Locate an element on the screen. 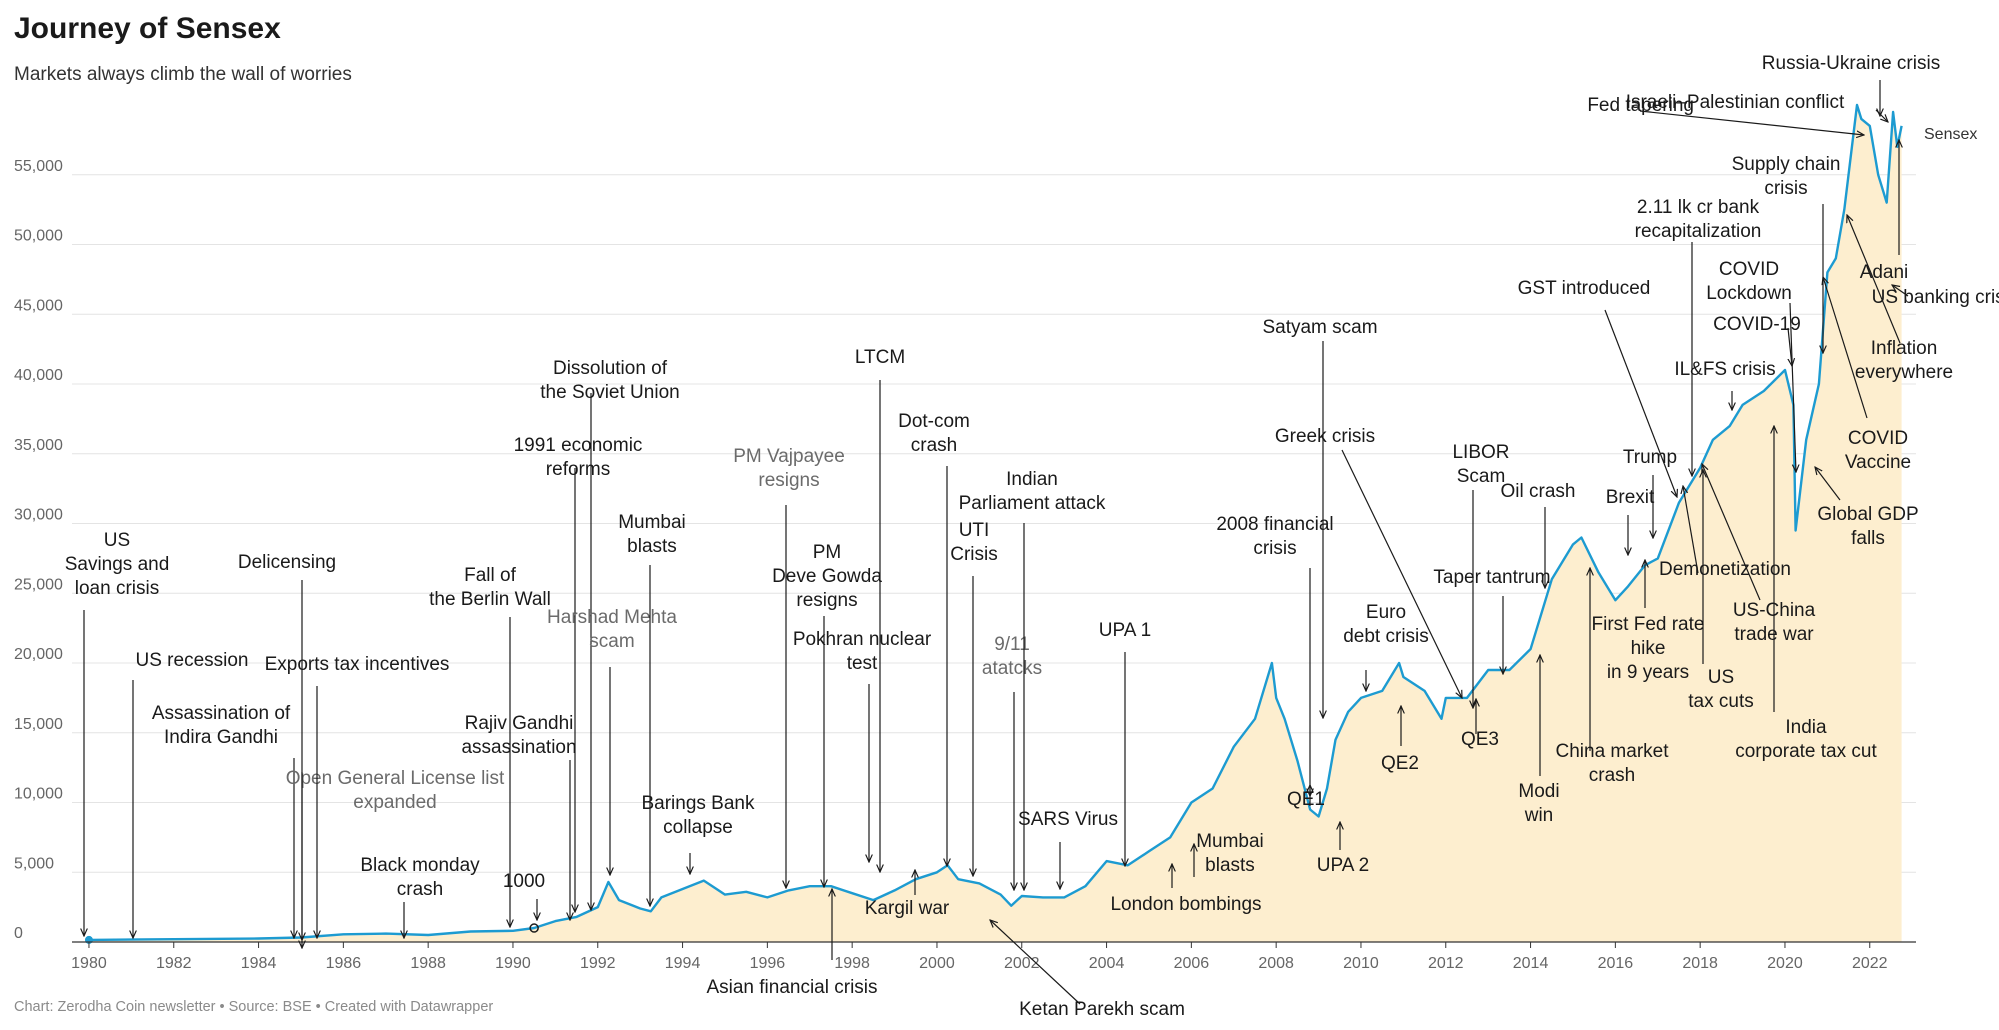  annotation: Global GDP falls is located at coordinates (1867, 508).